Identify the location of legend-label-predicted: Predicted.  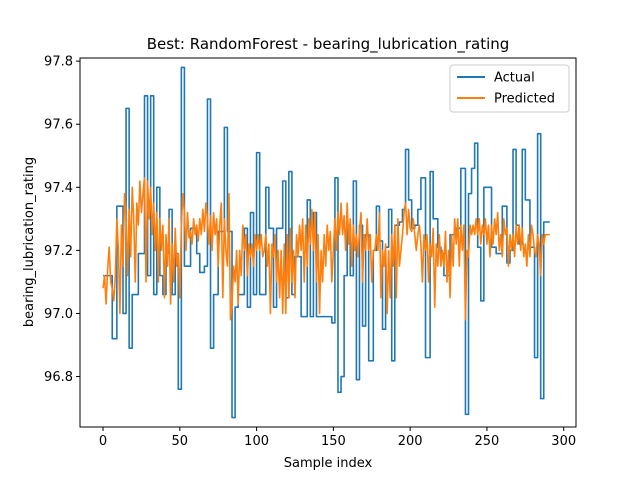
(524, 99).